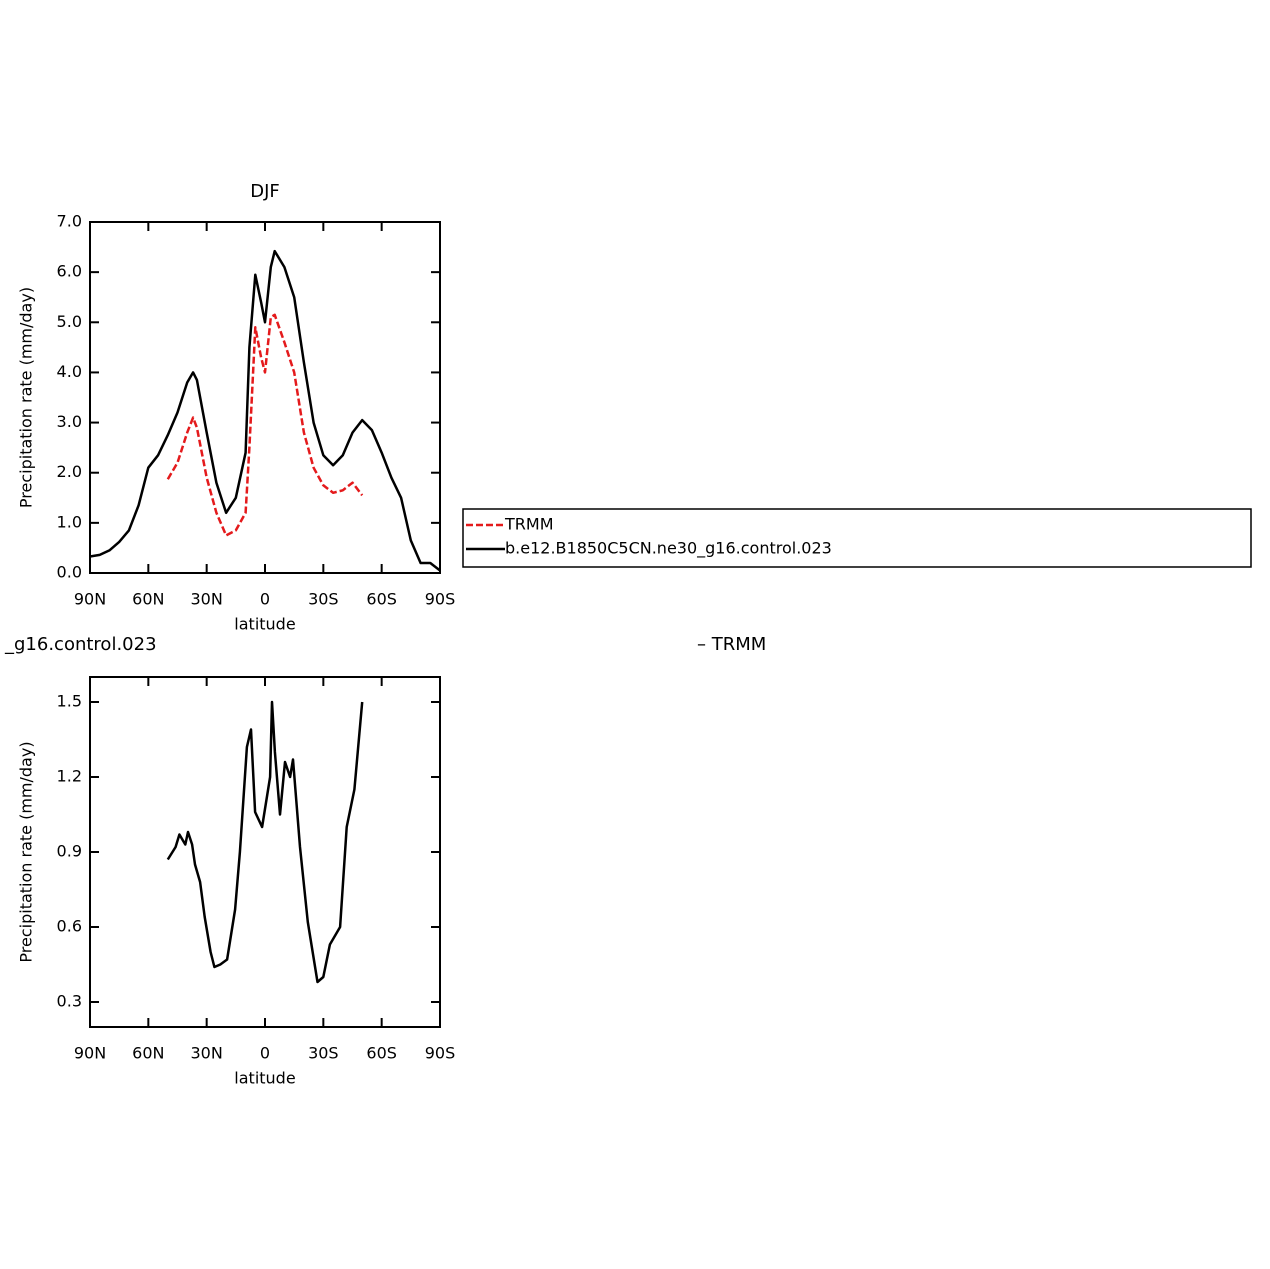  What do you see at coordinates (731, 644) in the screenshot?
I see `chart-title: – TRMM` at bounding box center [731, 644].